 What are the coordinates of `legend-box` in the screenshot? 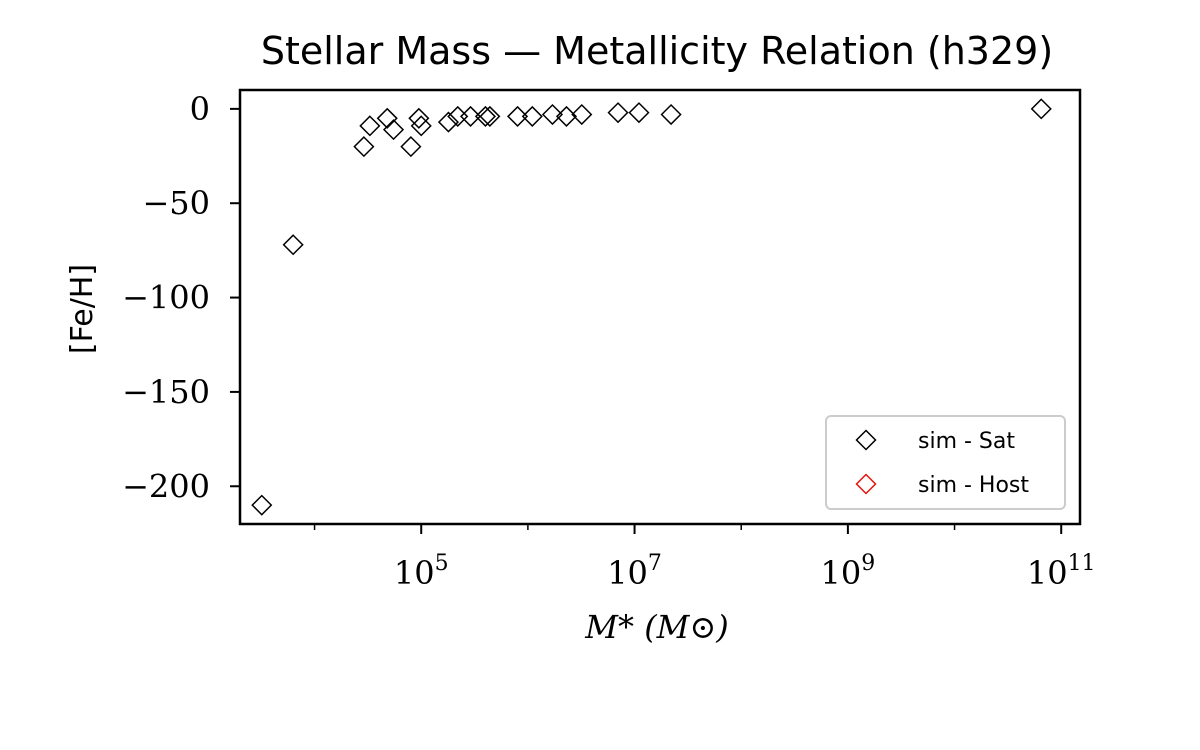 It's located at (945, 462).